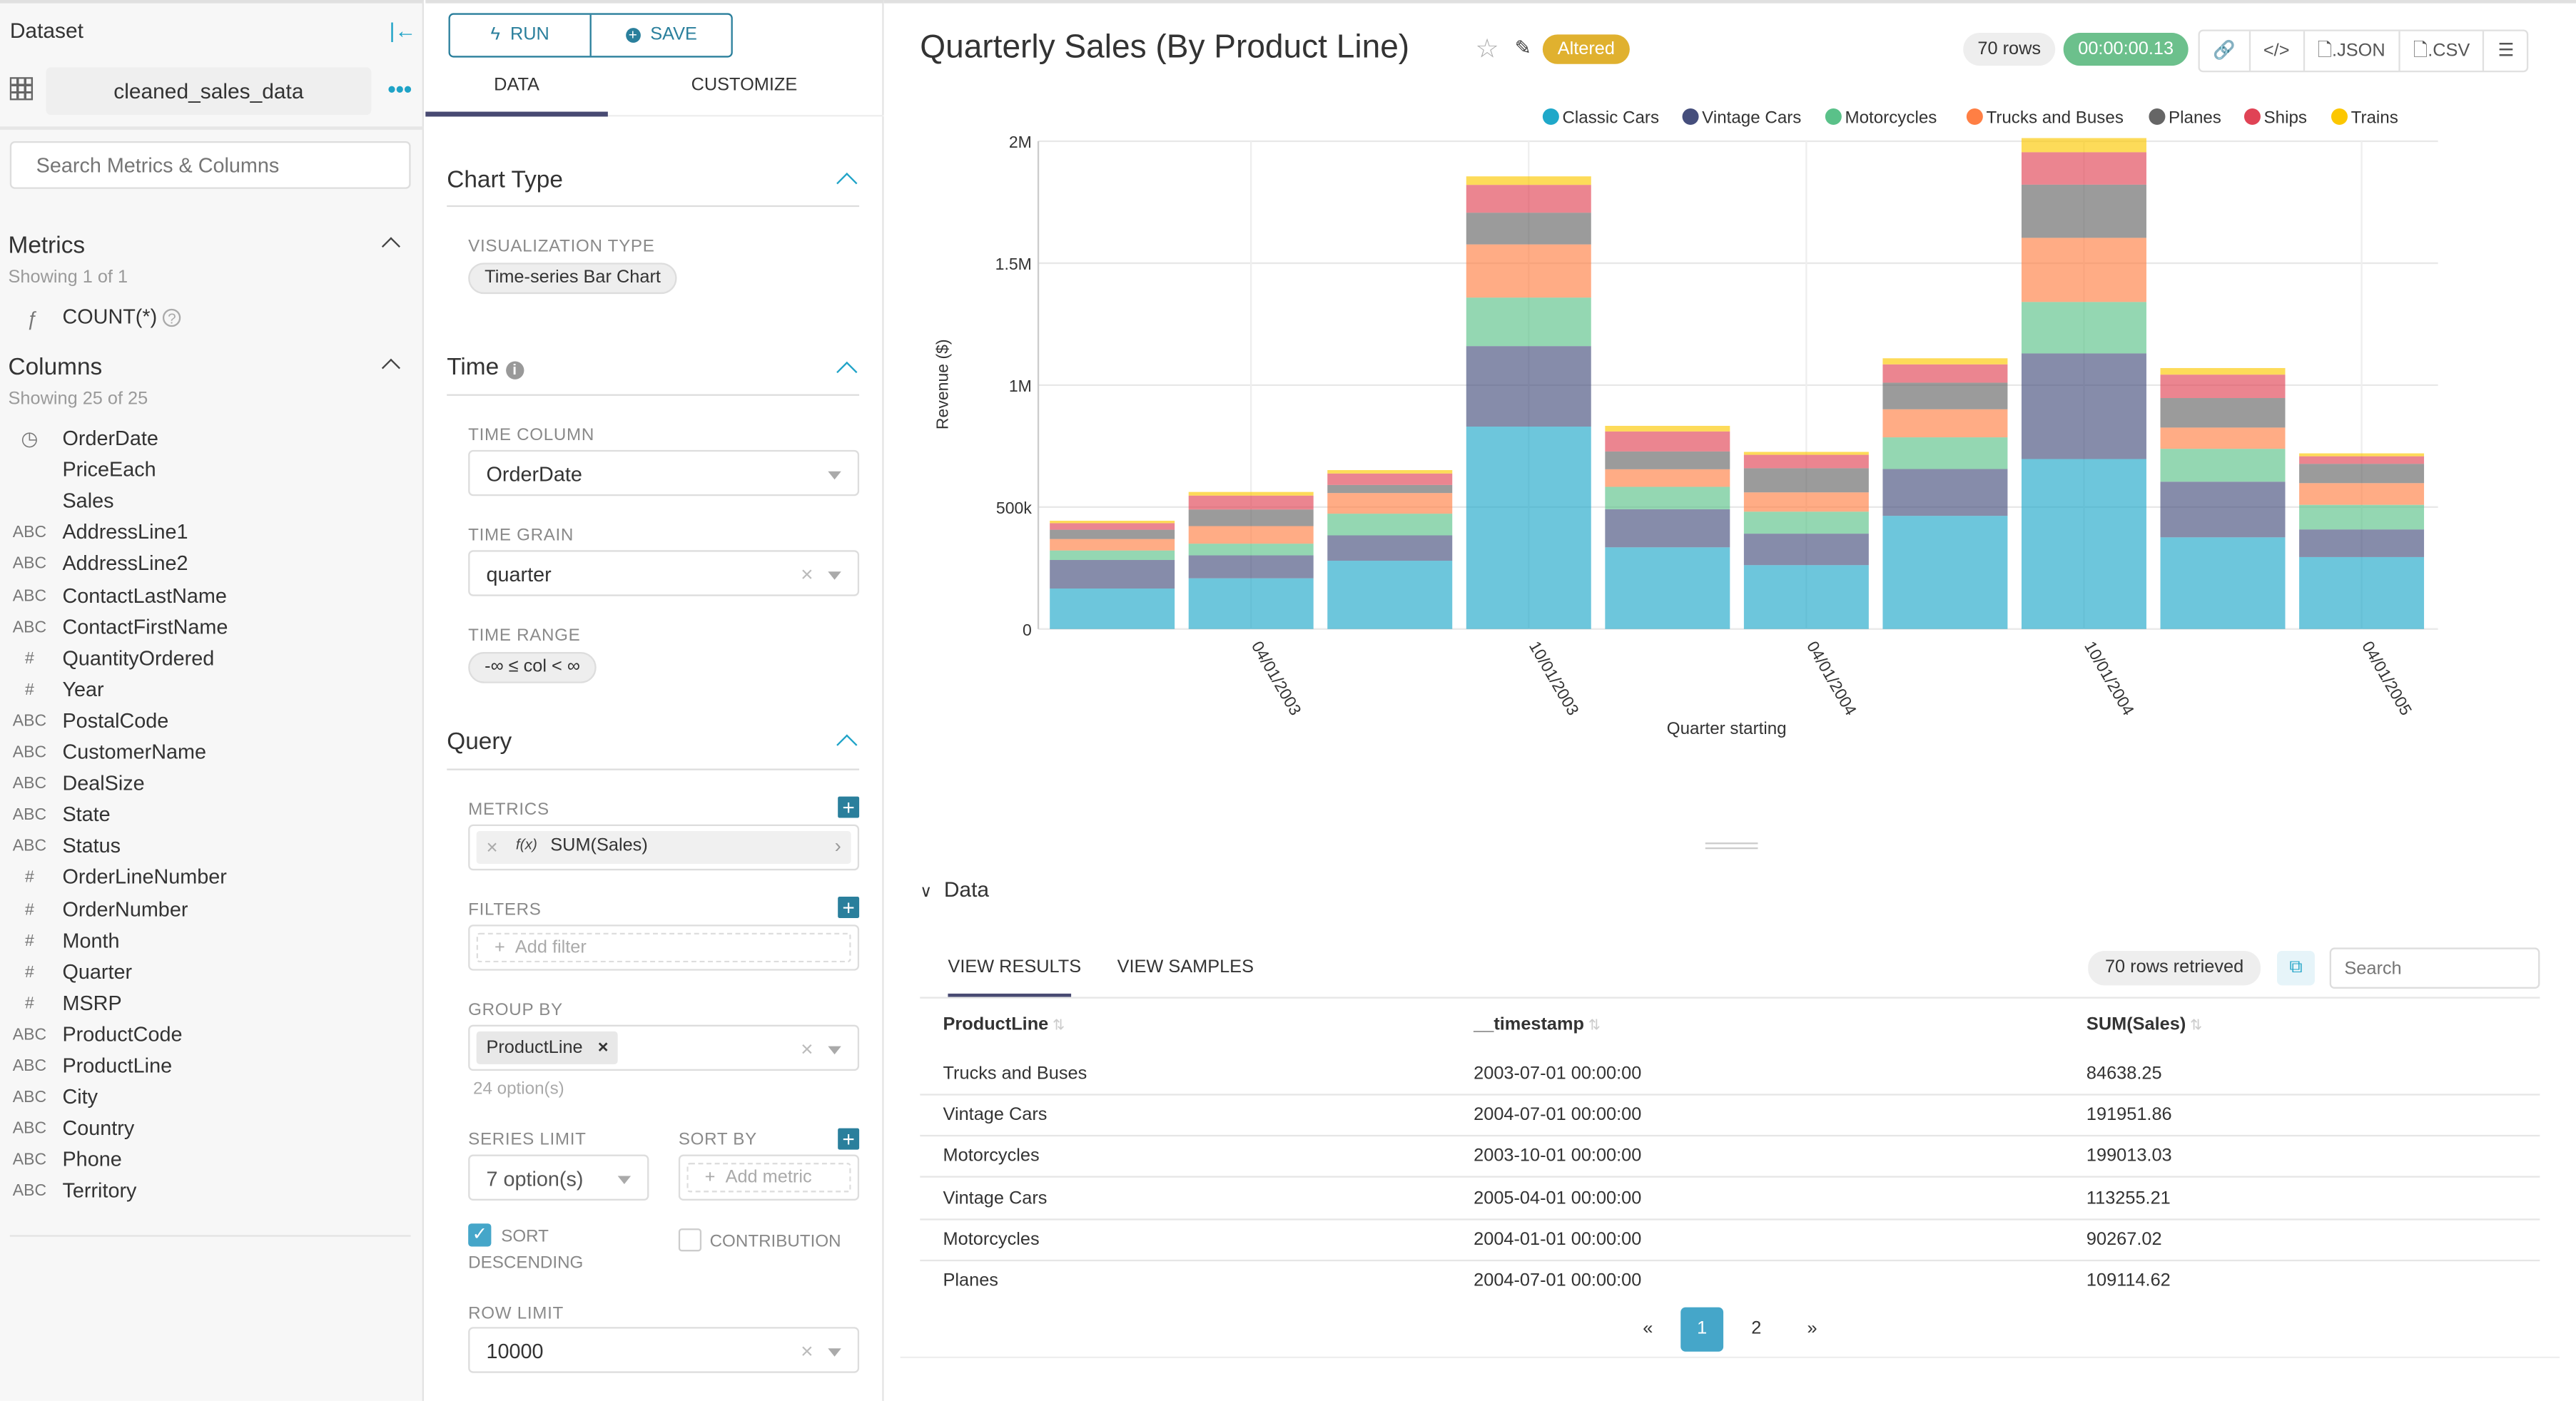 This screenshot has height=1401, width=2576. I want to click on row-limit-select: 10000 ×, so click(664, 1350).